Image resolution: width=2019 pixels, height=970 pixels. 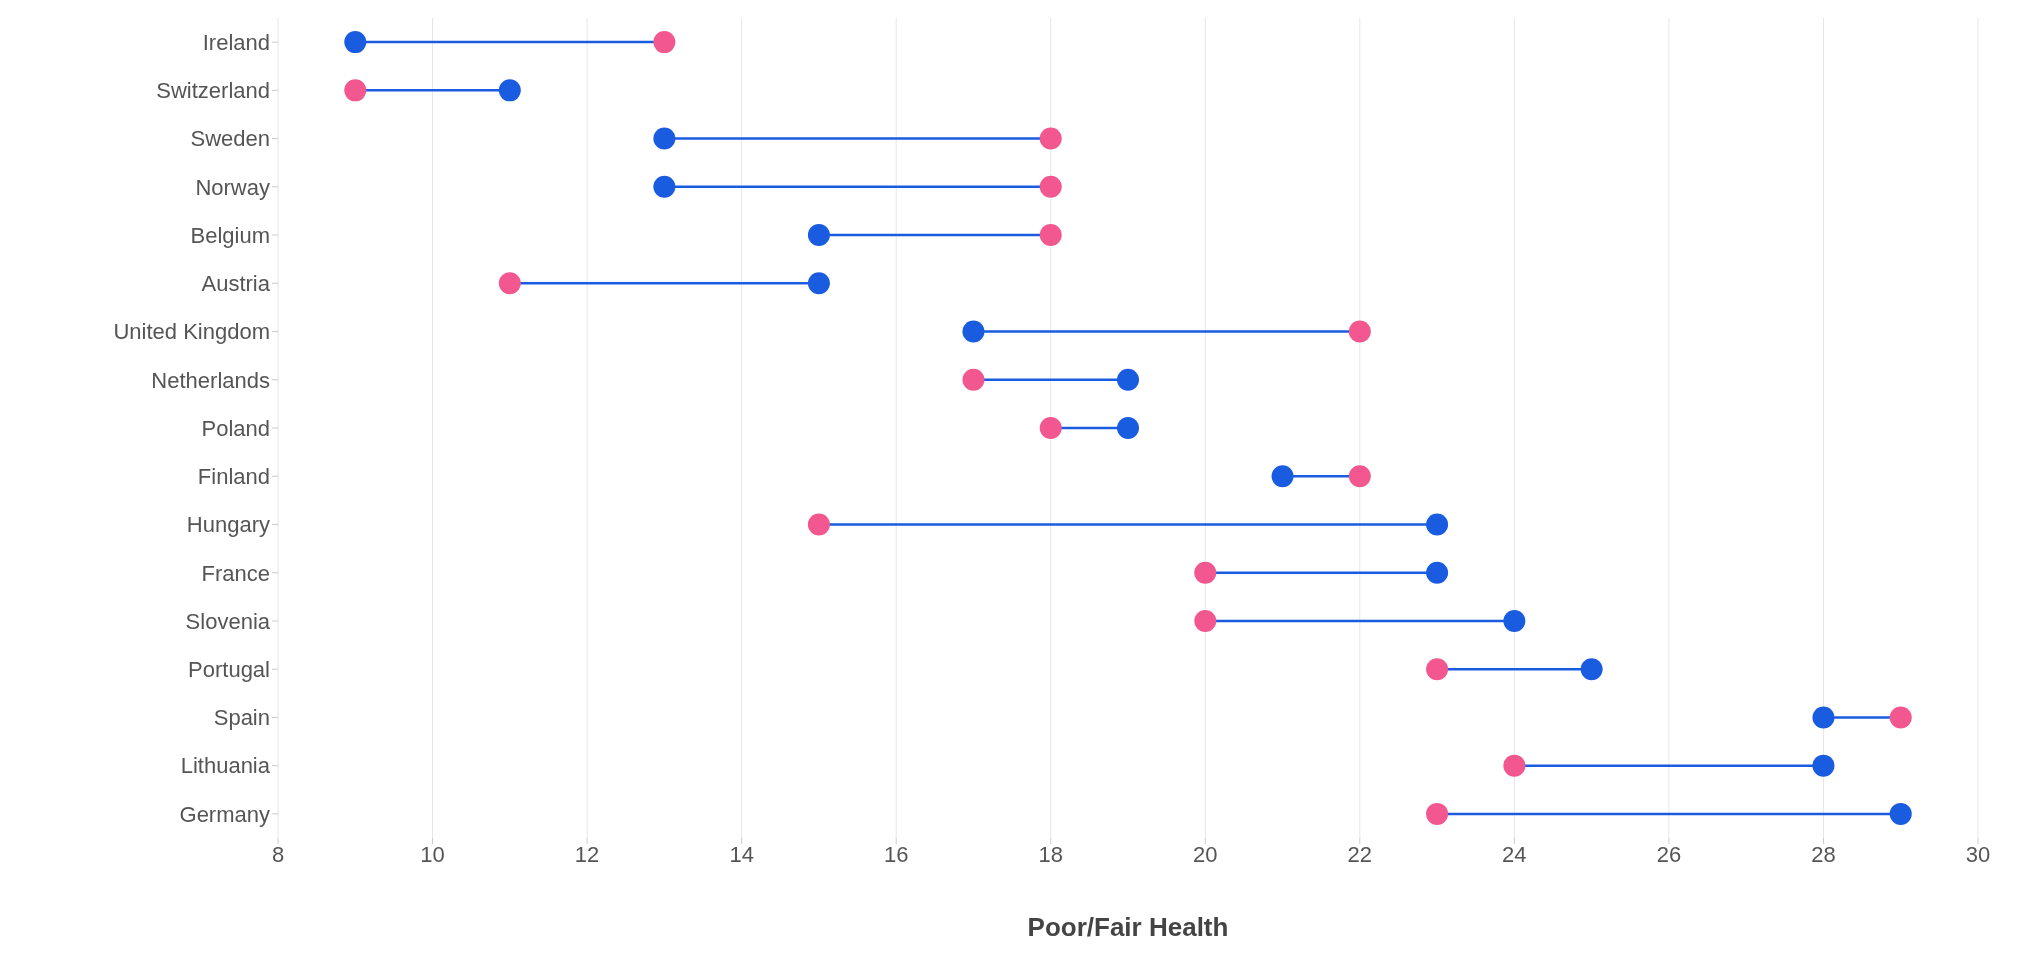 I want to click on y-tick-label: Poland, so click(x=235, y=428).